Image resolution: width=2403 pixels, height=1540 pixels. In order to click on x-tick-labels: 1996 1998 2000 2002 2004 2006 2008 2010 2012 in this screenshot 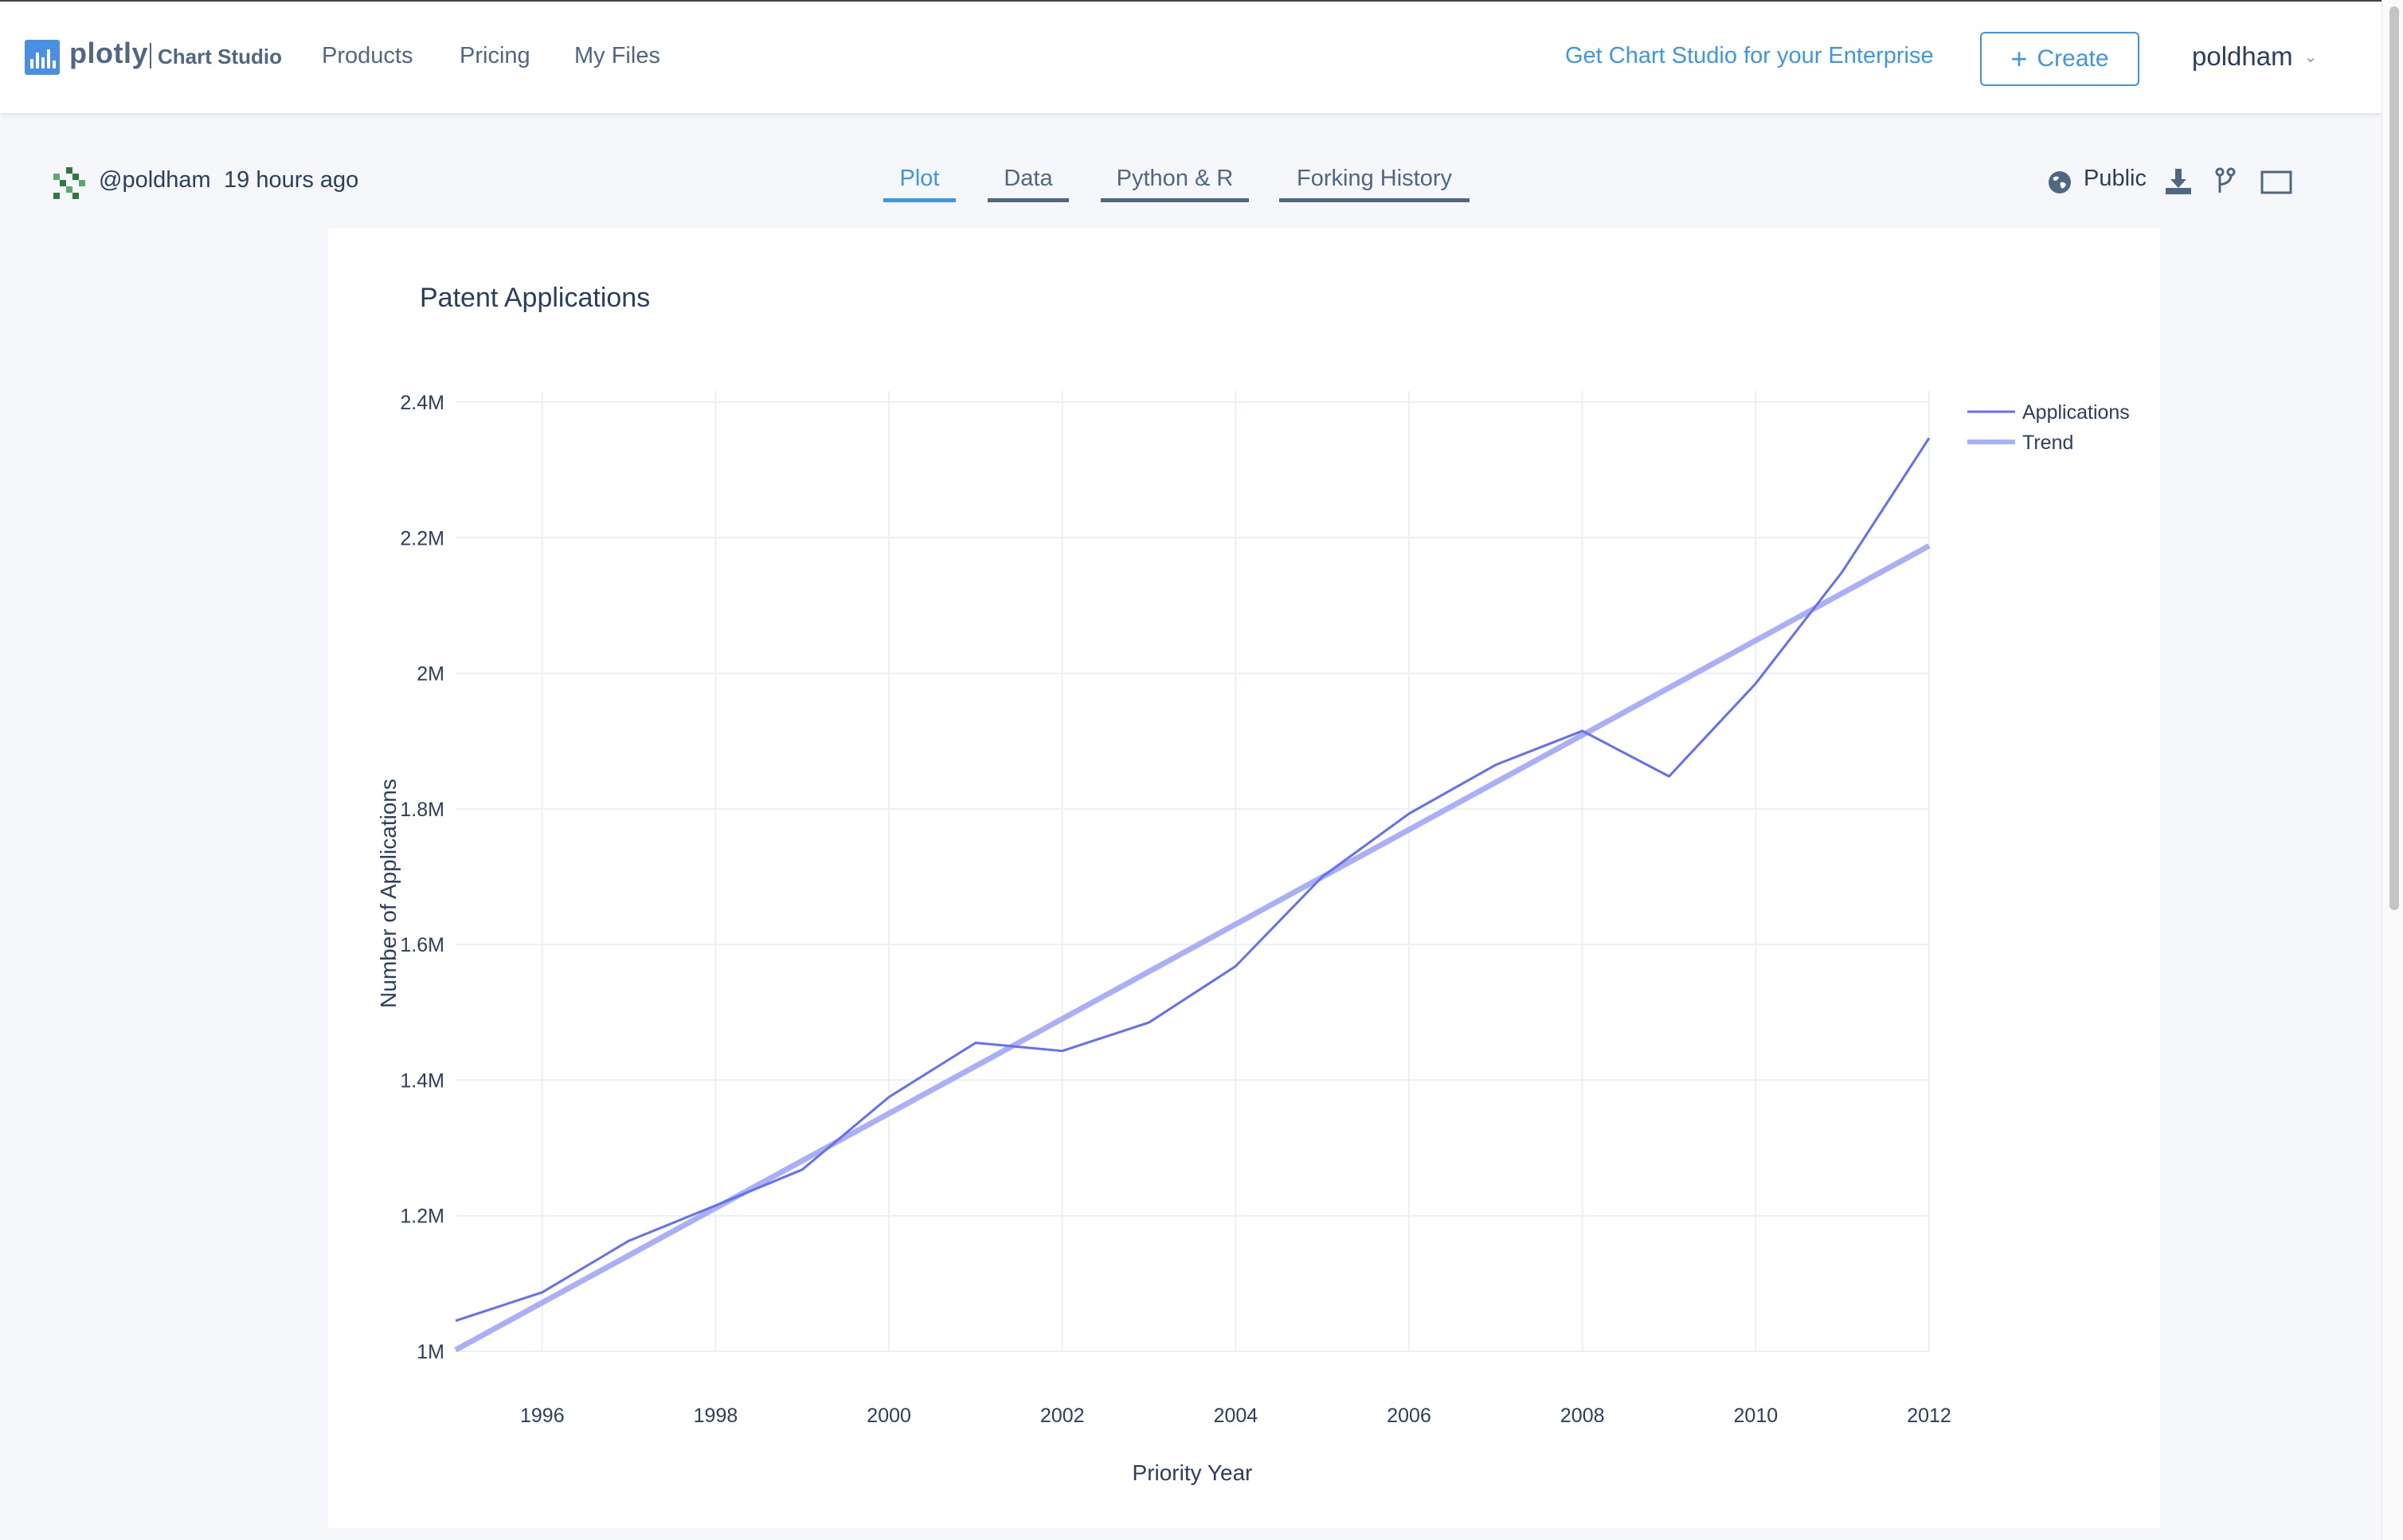, I will do `click(1235, 1416)`.